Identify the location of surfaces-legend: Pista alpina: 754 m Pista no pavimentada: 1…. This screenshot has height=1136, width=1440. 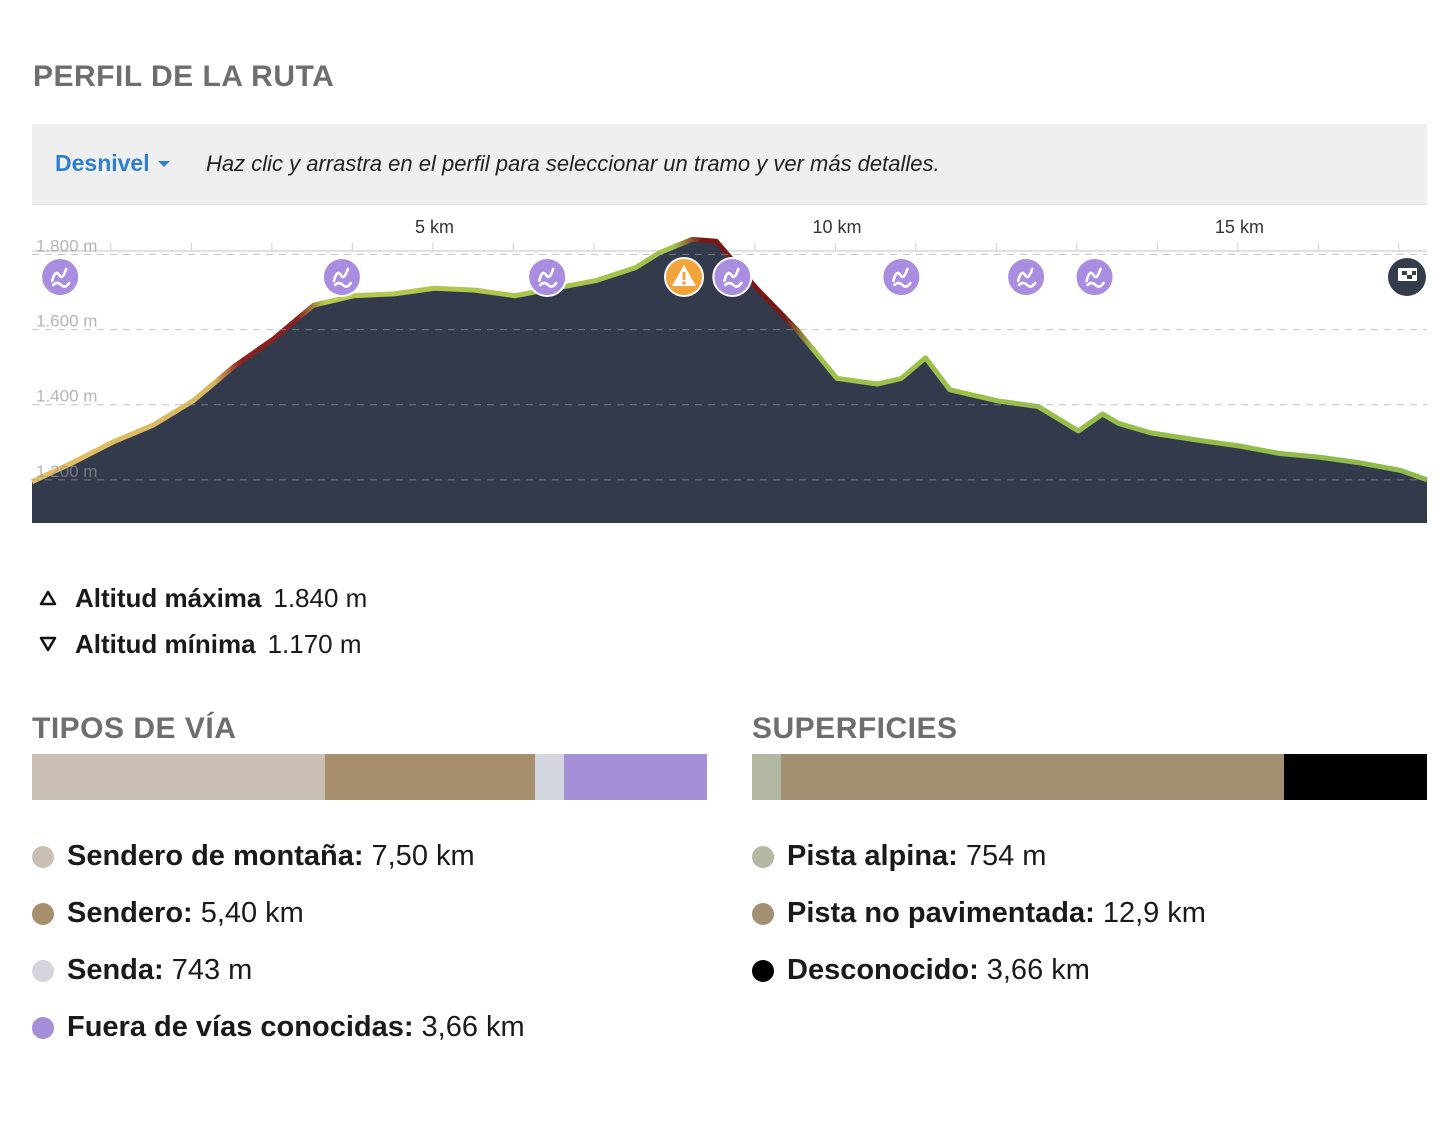
(1089, 913).